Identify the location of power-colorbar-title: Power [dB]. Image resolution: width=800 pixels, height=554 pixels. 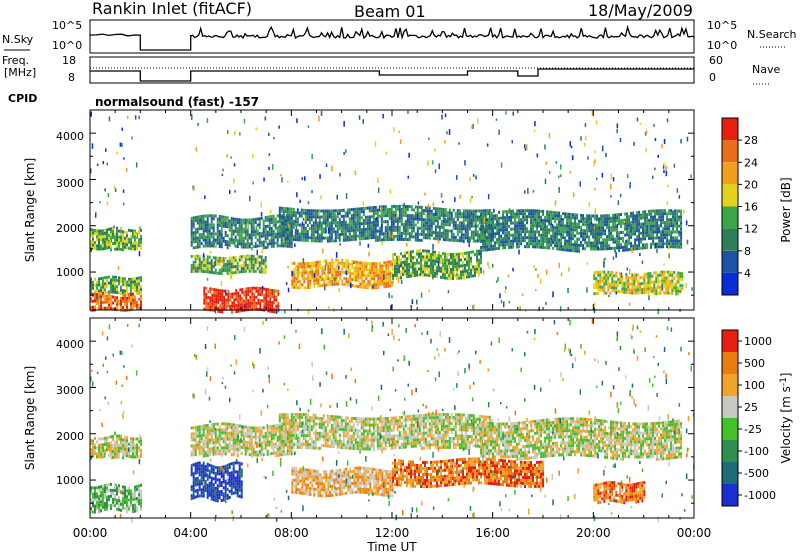
(786, 209).